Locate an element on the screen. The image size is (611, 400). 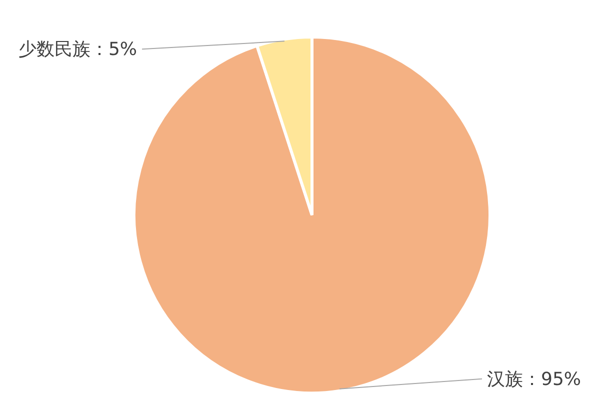
data-label: ：5% is located at coordinates (113, 49).